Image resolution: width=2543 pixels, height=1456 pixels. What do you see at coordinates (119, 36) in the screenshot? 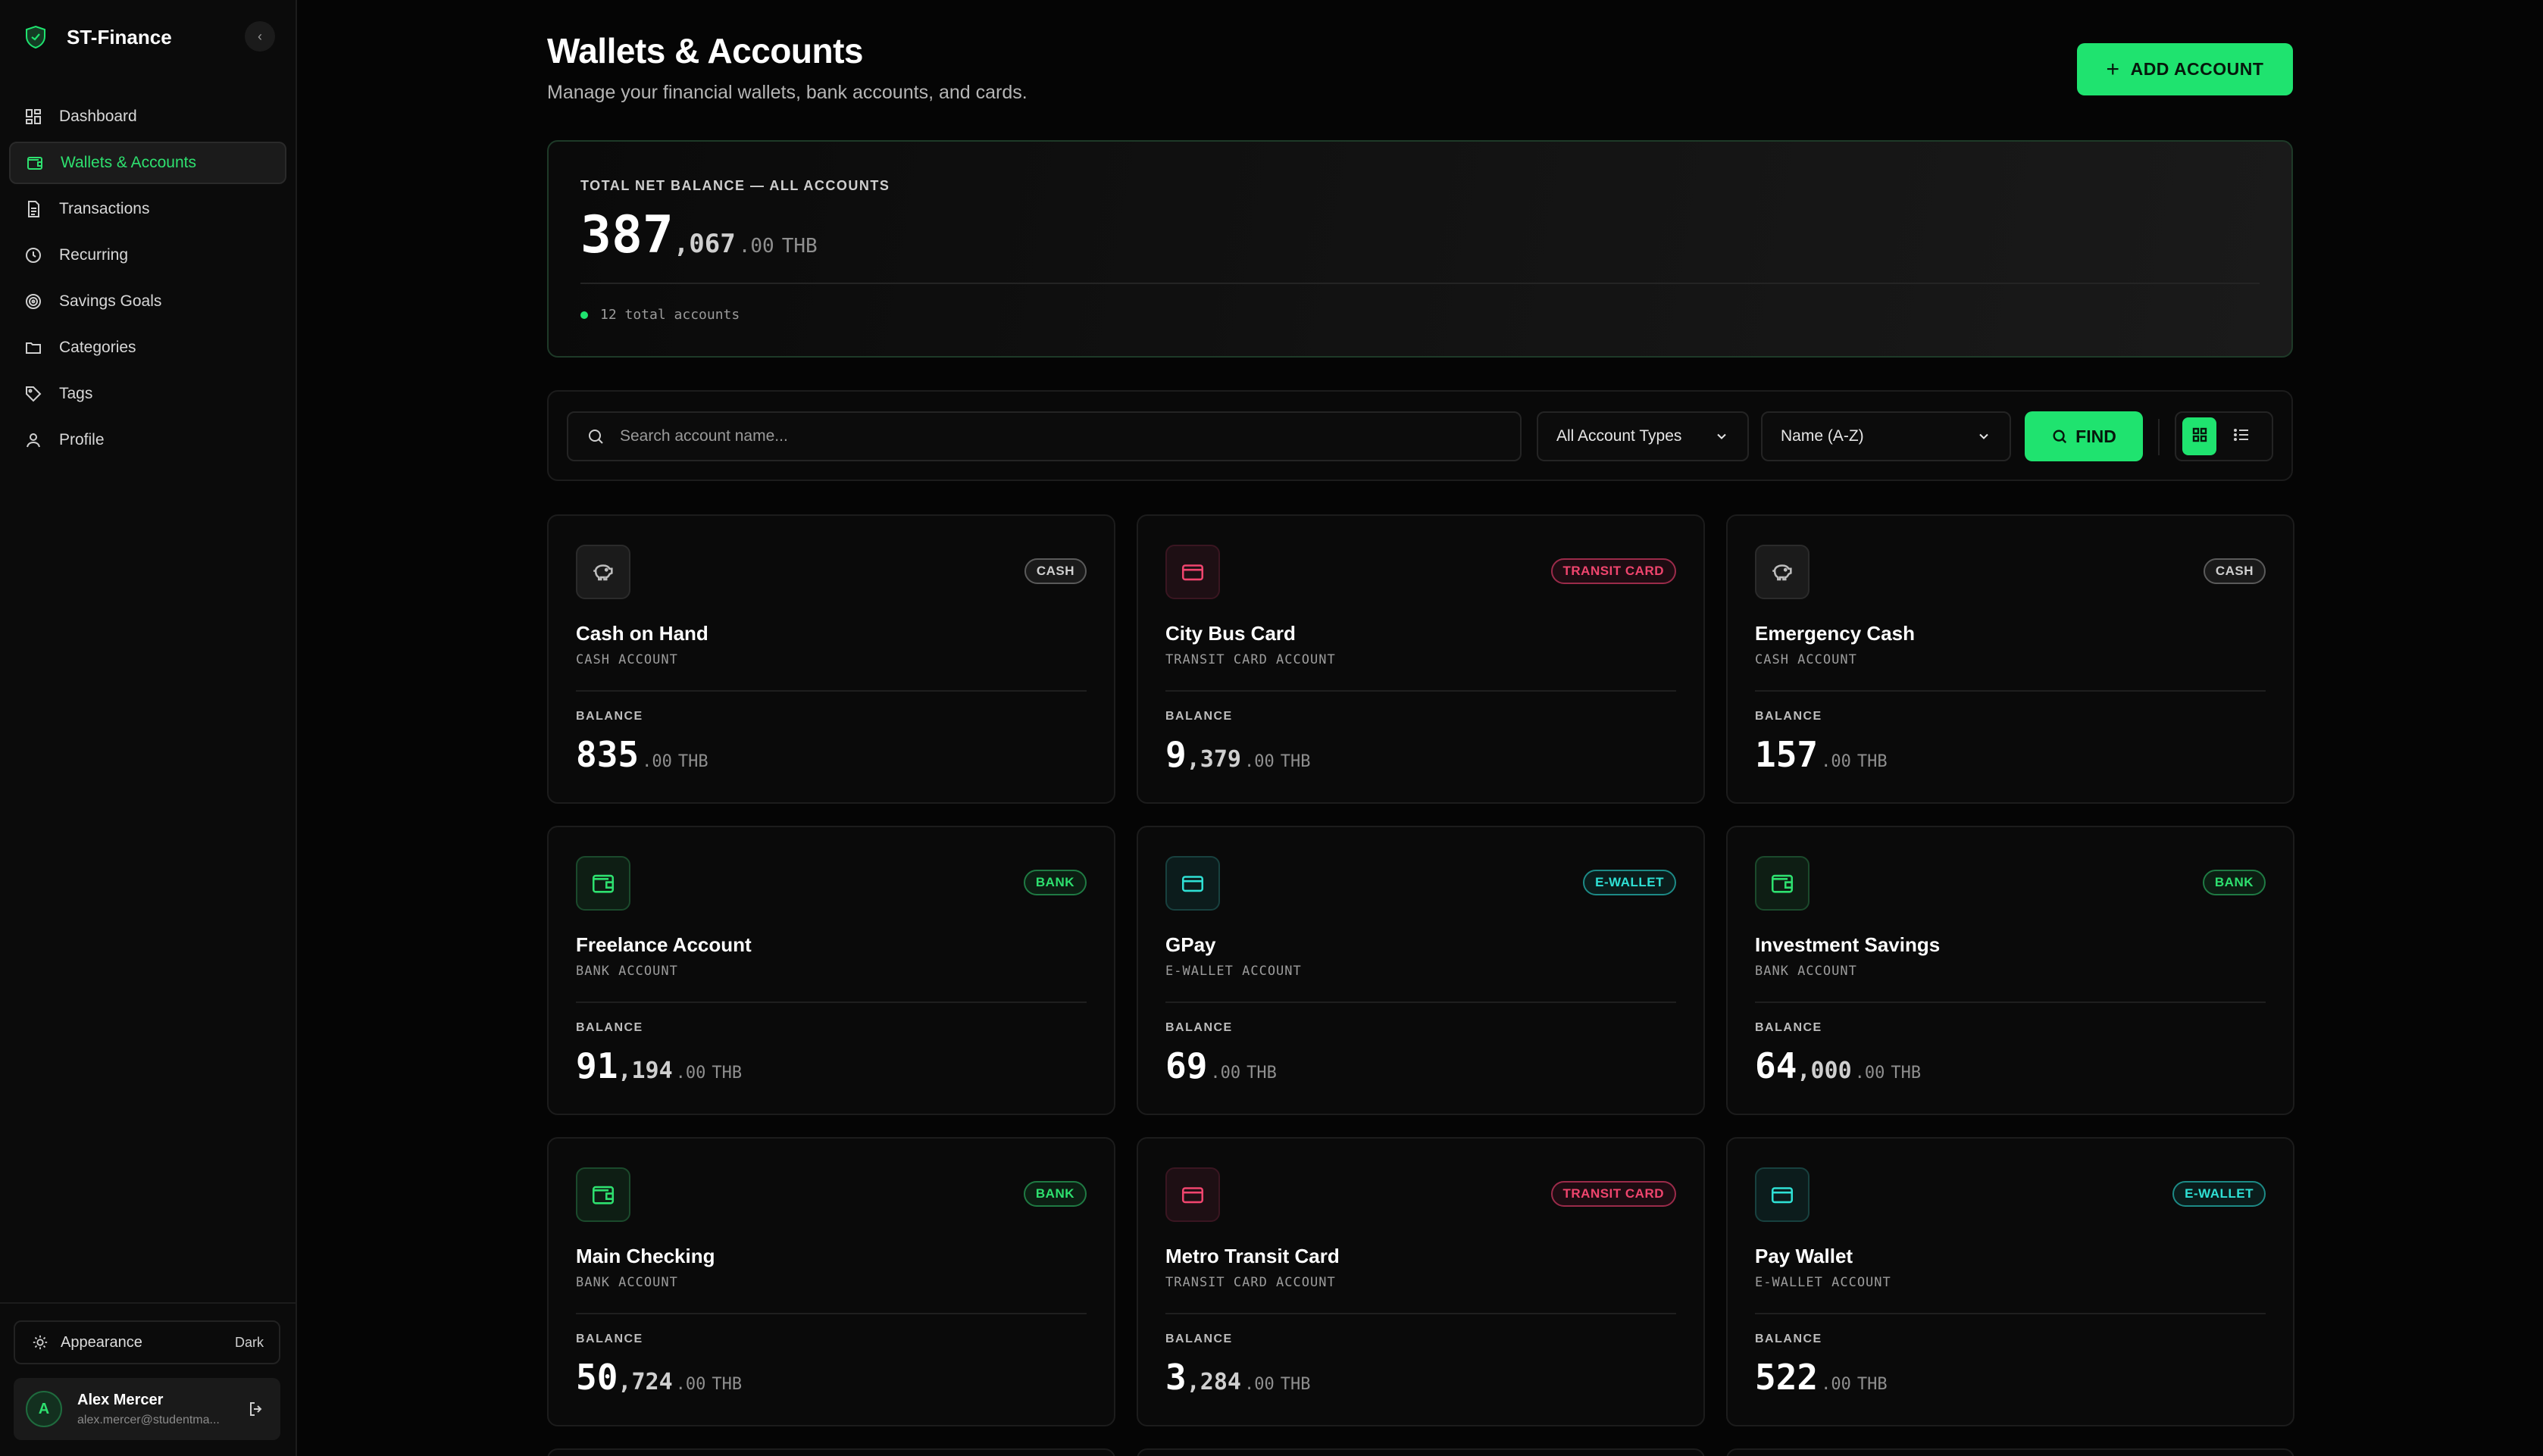
I see `app-name: ST-Finance` at bounding box center [119, 36].